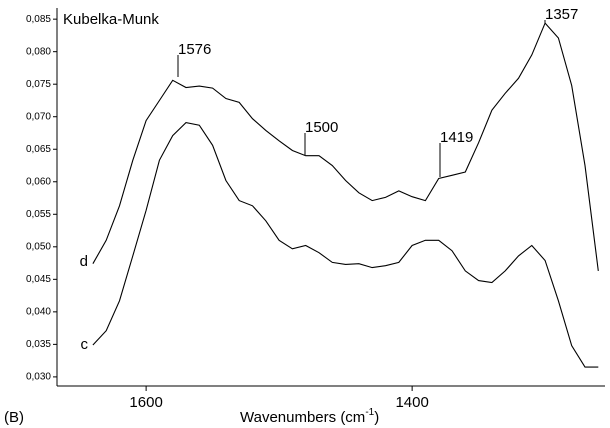  I want to click on series-label: d, so click(84, 261).